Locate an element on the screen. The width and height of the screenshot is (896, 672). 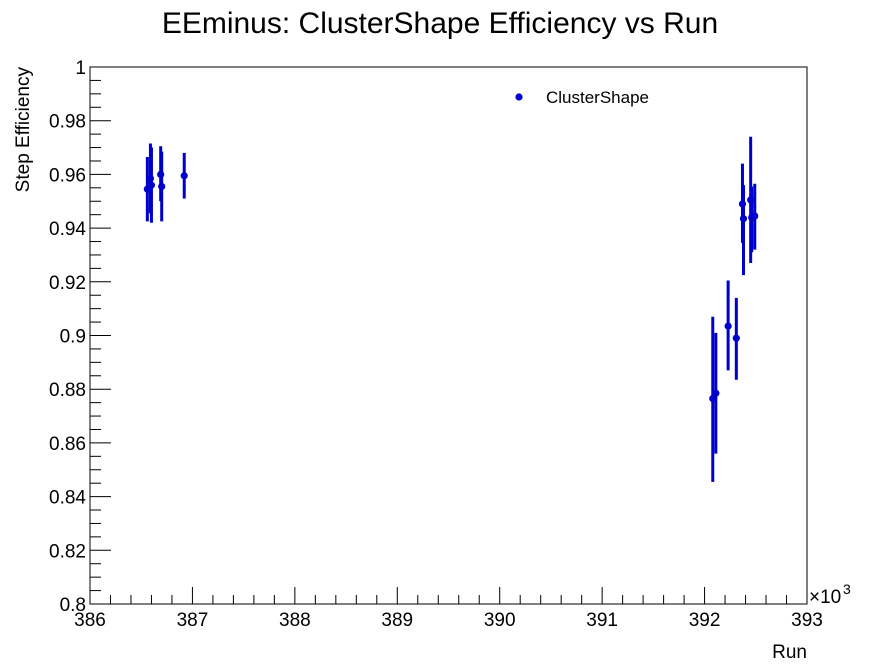
y-tick-label: 0.98 is located at coordinates (67, 122).